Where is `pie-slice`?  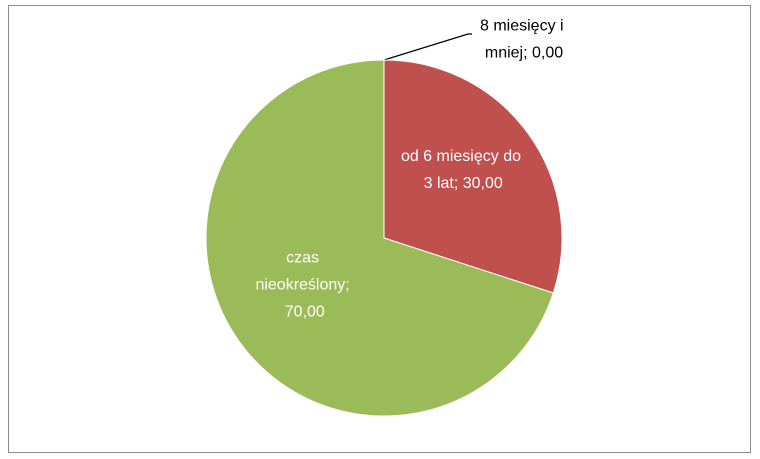
pie-slice is located at coordinates (473, 176).